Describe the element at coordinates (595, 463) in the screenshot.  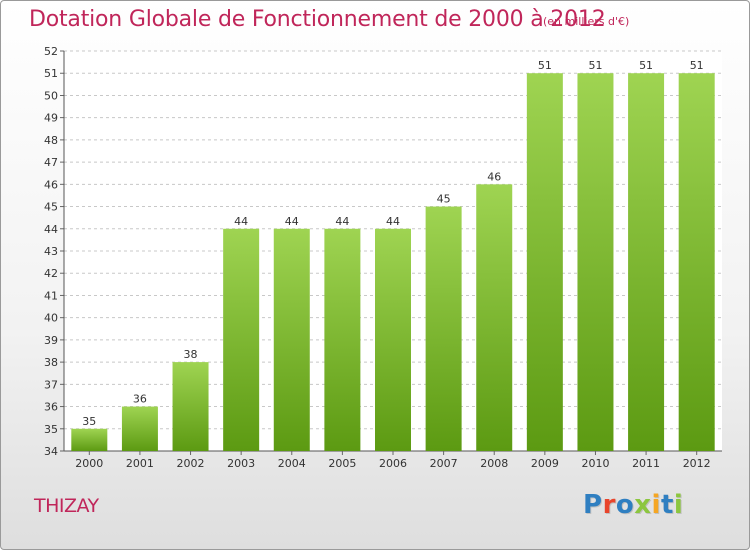
I see `x-tick-label-2010: 2010` at that location.